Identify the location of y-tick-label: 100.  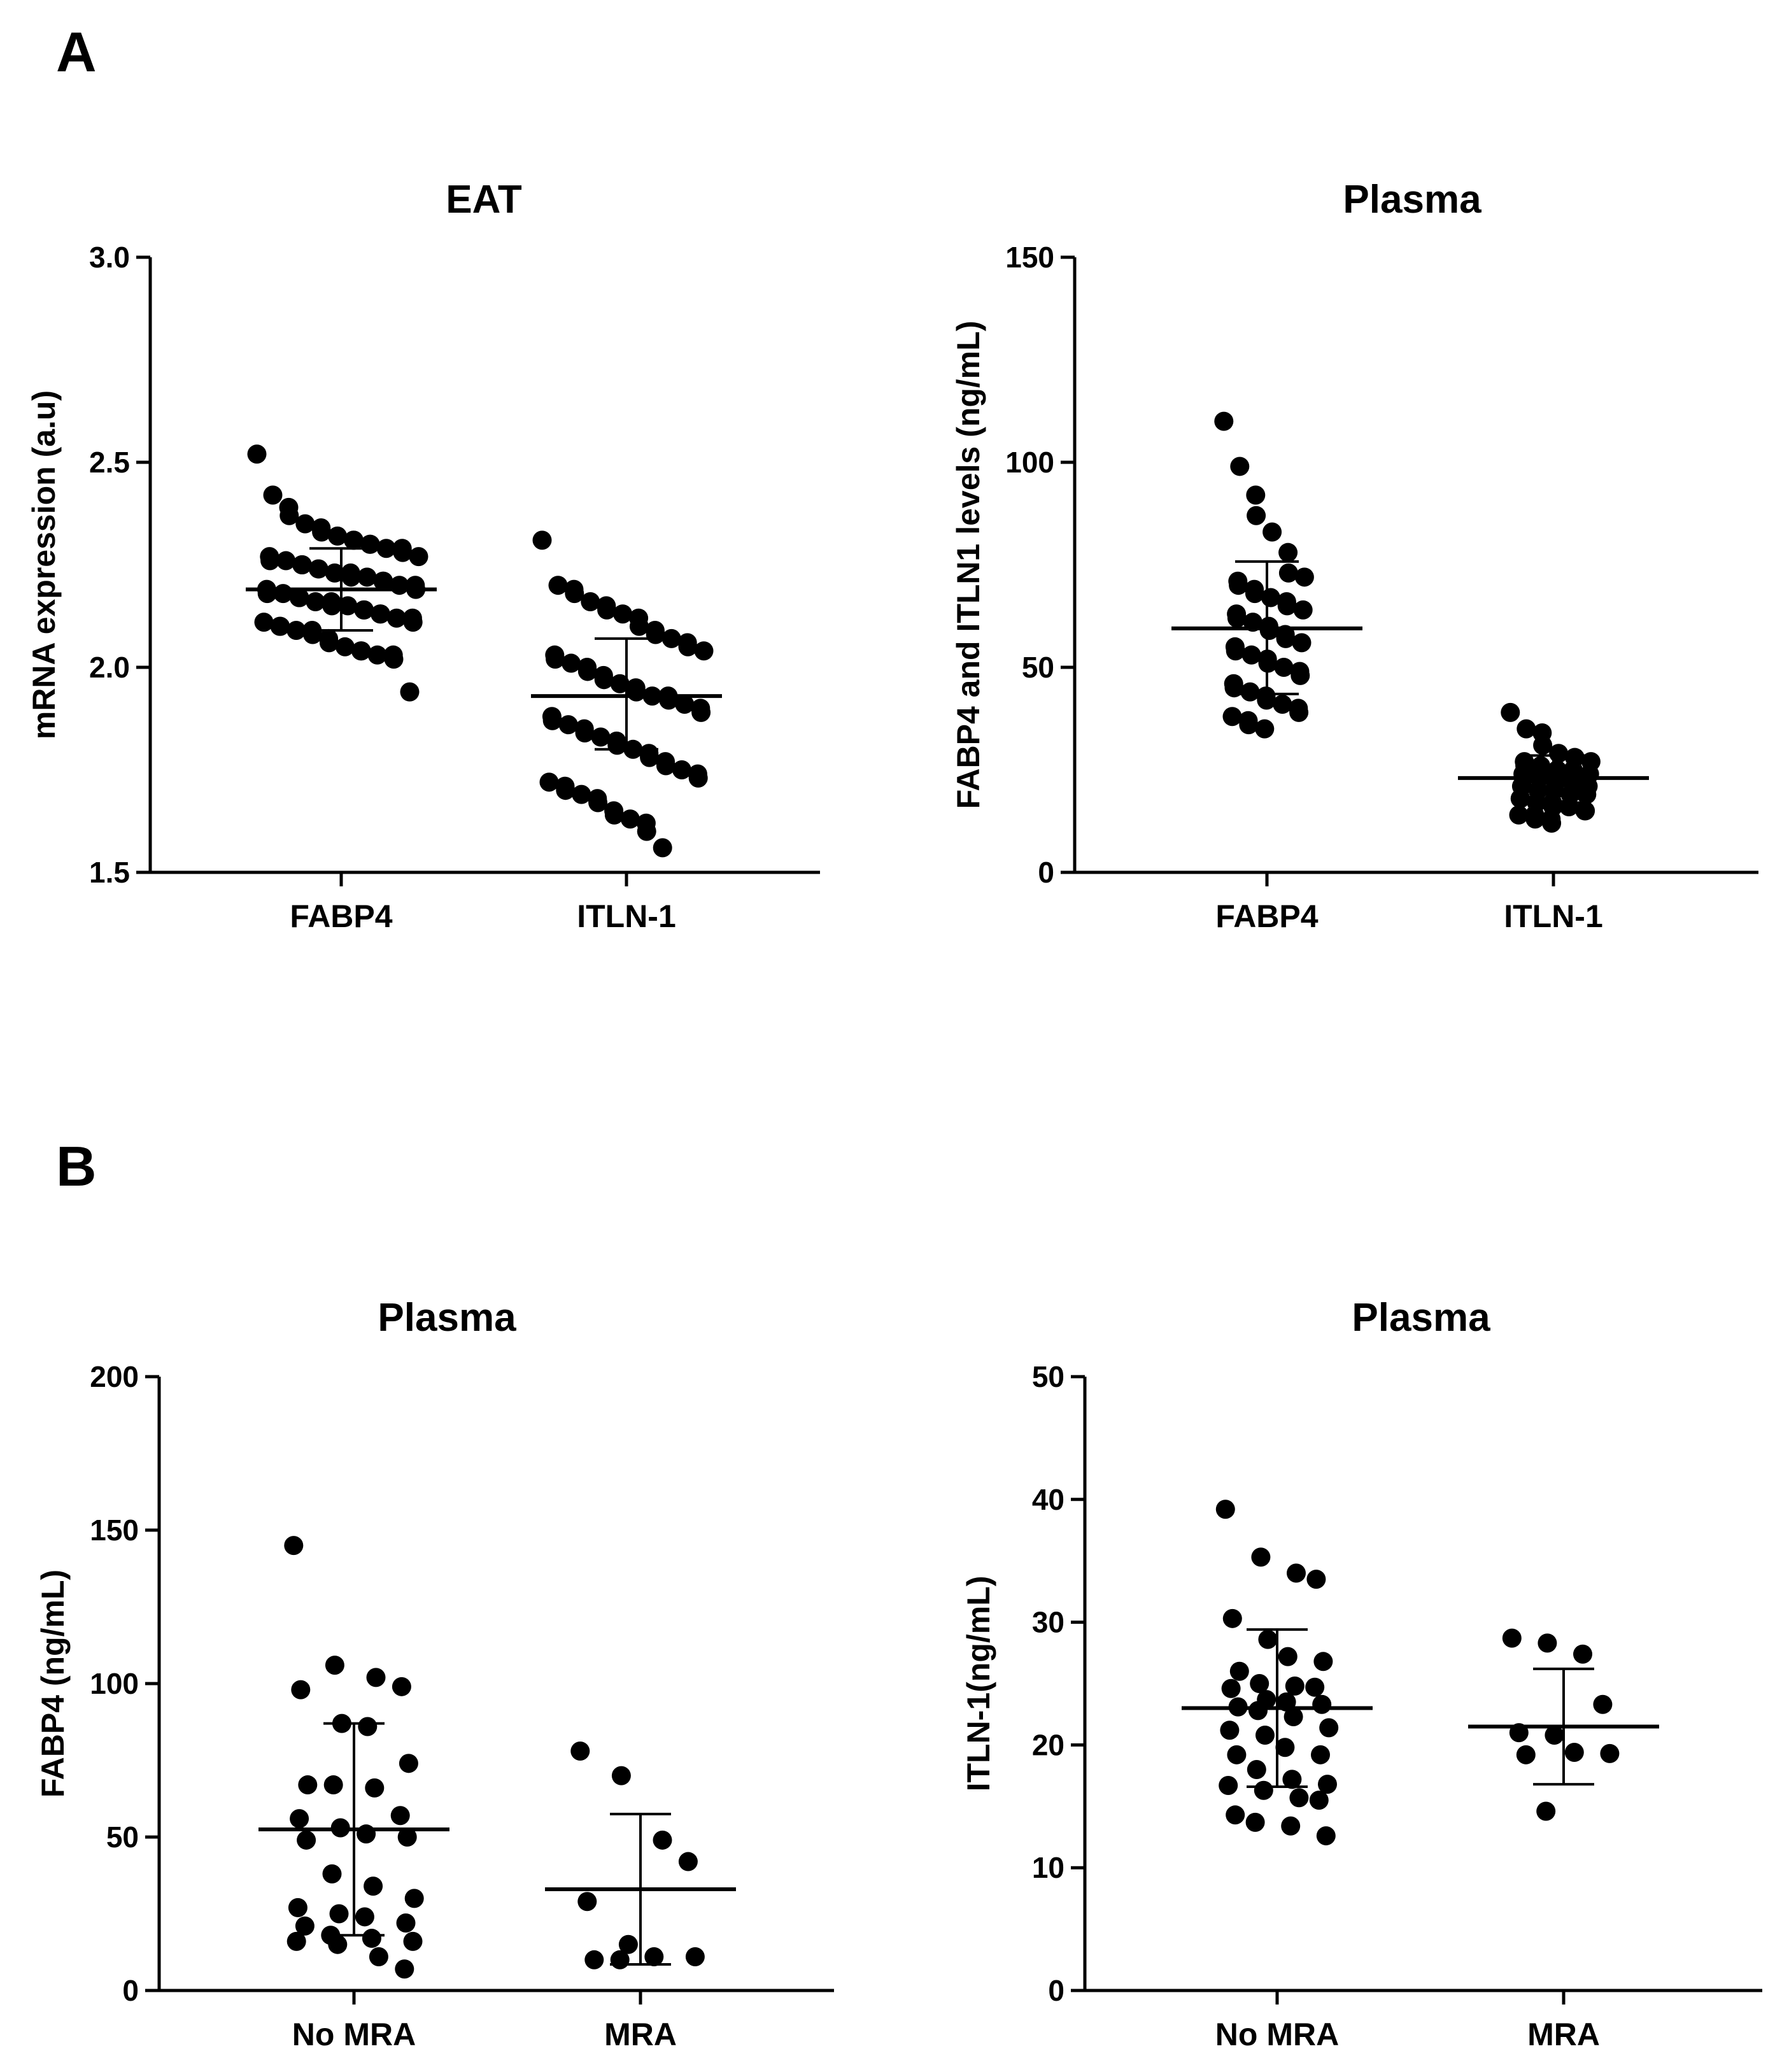
(114, 1683).